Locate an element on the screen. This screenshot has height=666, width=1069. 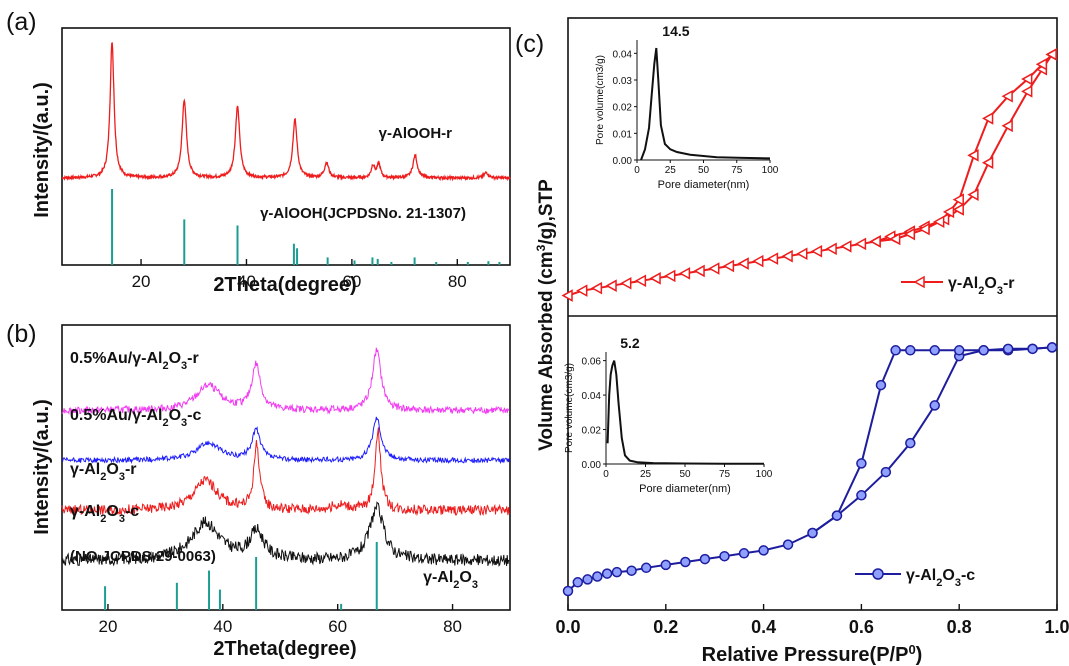
x-tick-label: 0.8 is located at coordinates (959, 627).